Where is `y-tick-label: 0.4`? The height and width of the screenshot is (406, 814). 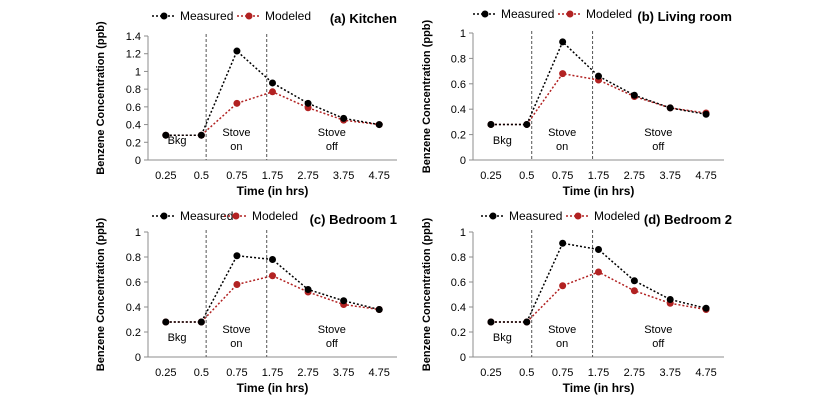 y-tick-label: 0.4 is located at coordinates (458, 110).